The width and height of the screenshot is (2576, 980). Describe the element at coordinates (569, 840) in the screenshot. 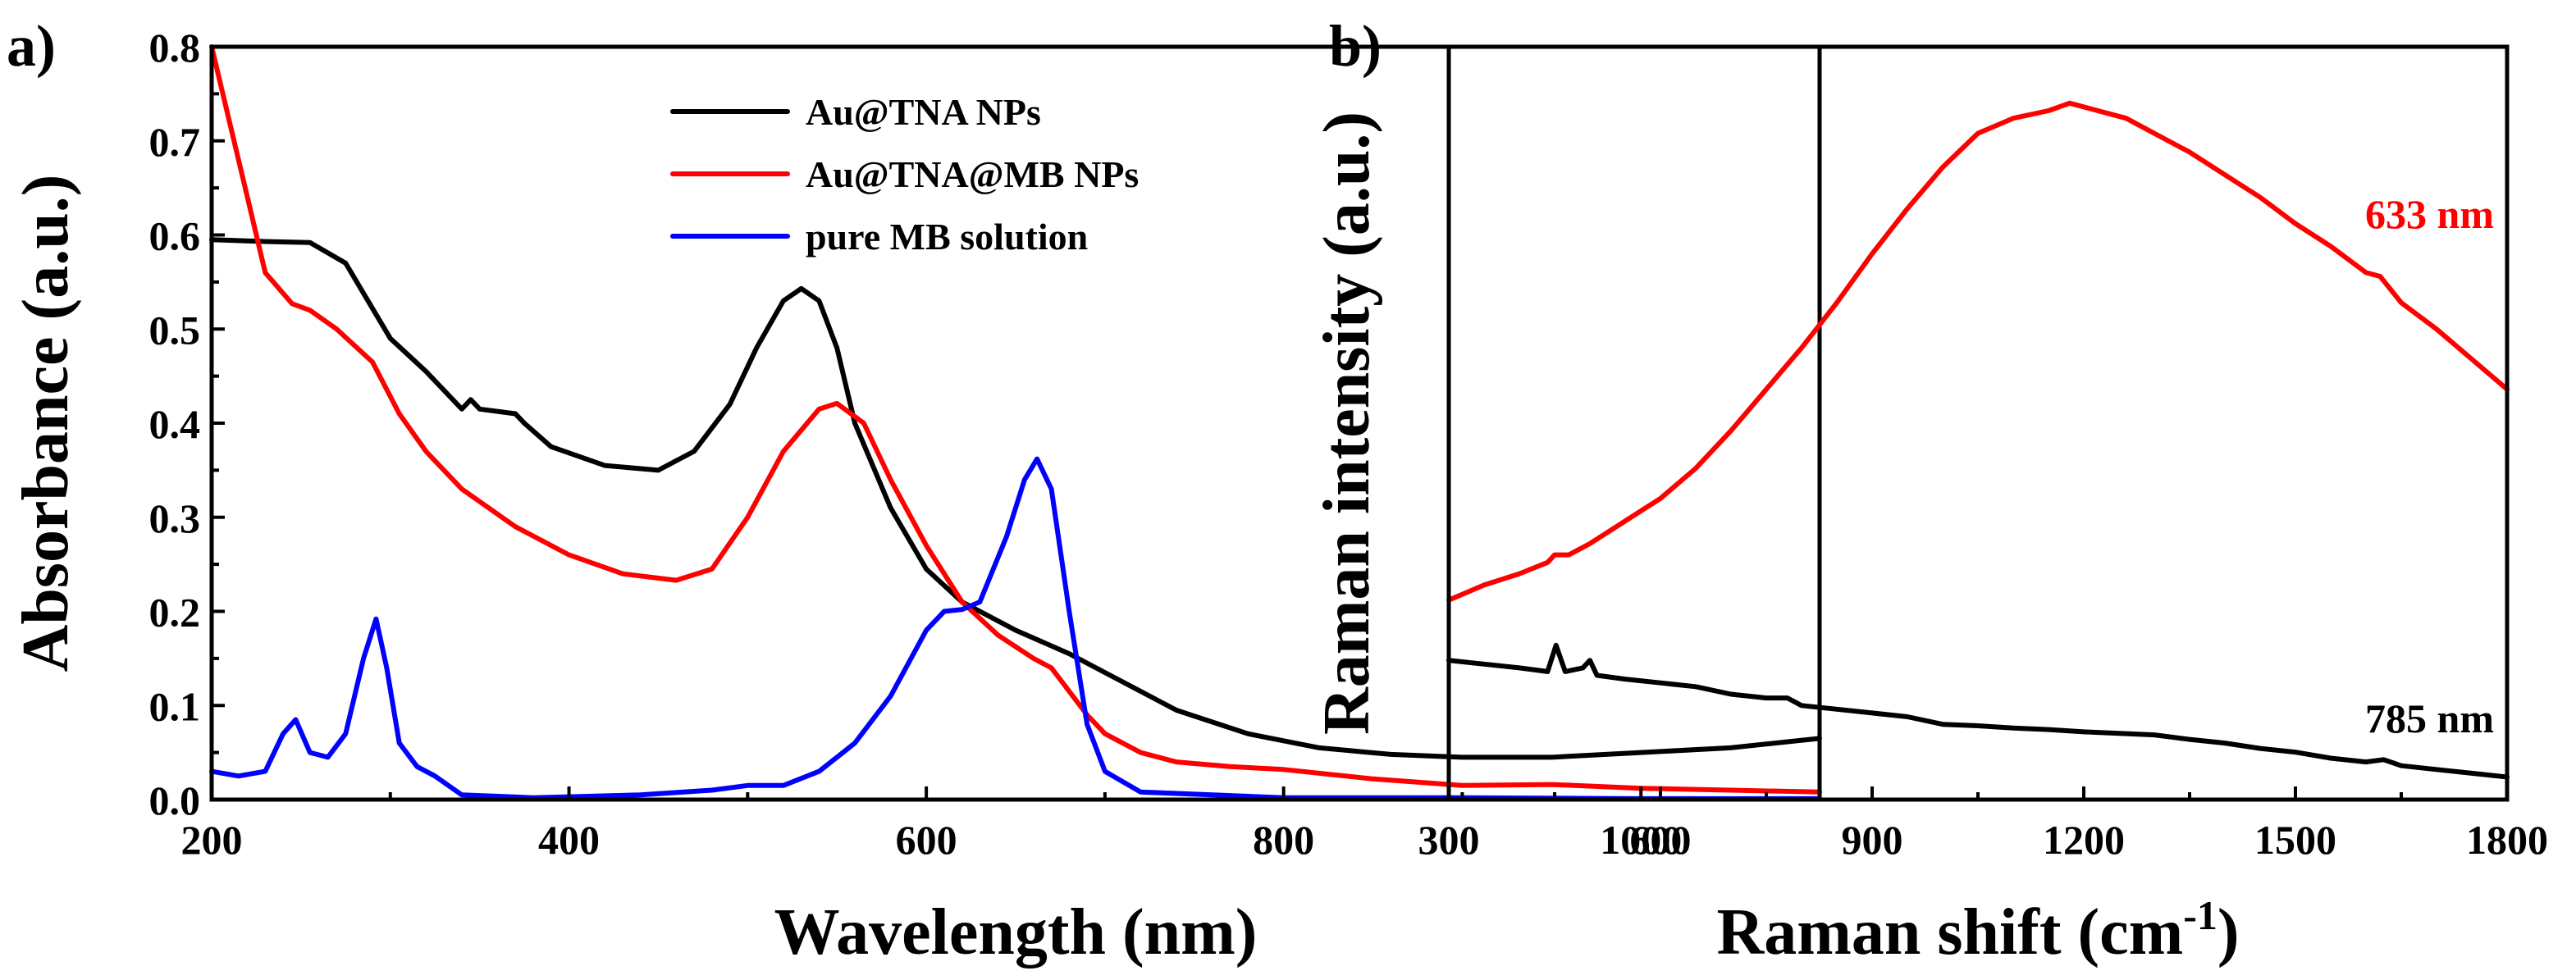

I see `panel-a-x-tick-label: 400` at that location.